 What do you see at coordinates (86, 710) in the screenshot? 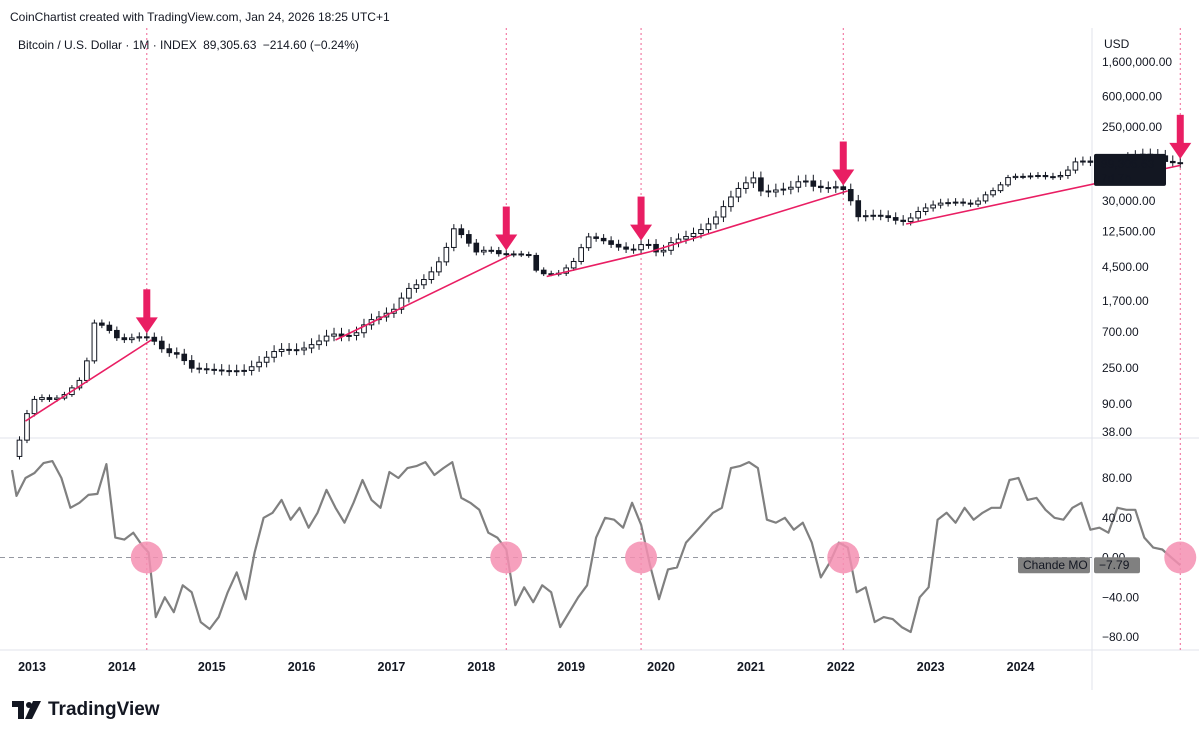
I see `tradingview-logo: TradingView` at bounding box center [86, 710].